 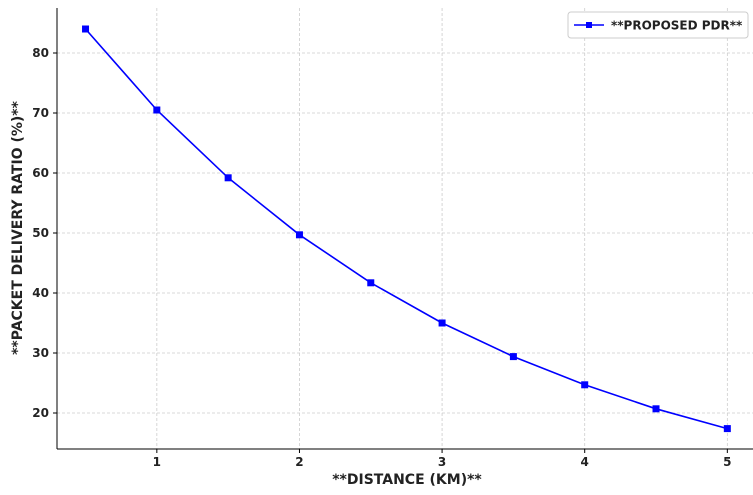 What do you see at coordinates (442, 462) in the screenshot?
I see `x-tick-label: 3` at bounding box center [442, 462].